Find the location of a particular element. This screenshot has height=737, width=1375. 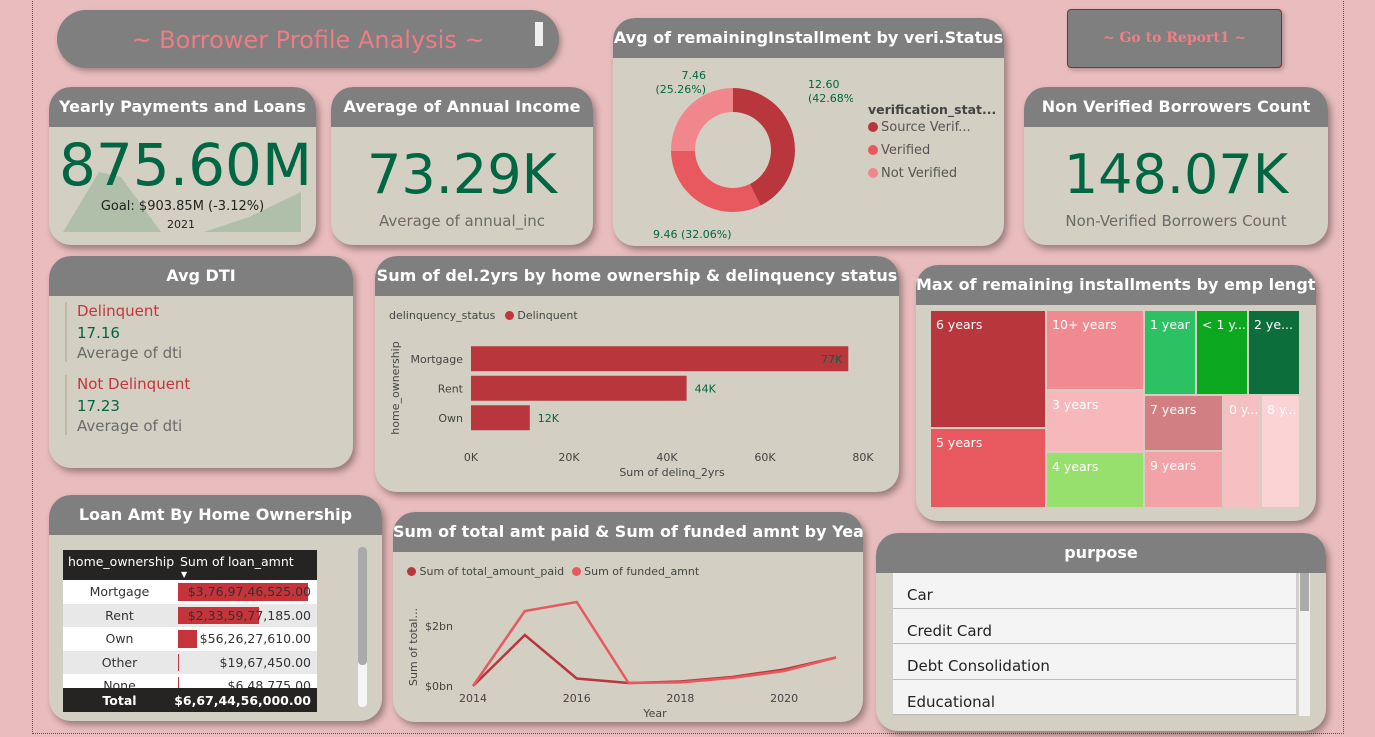

header-home-ownership: home_ownership is located at coordinates (121, 561).